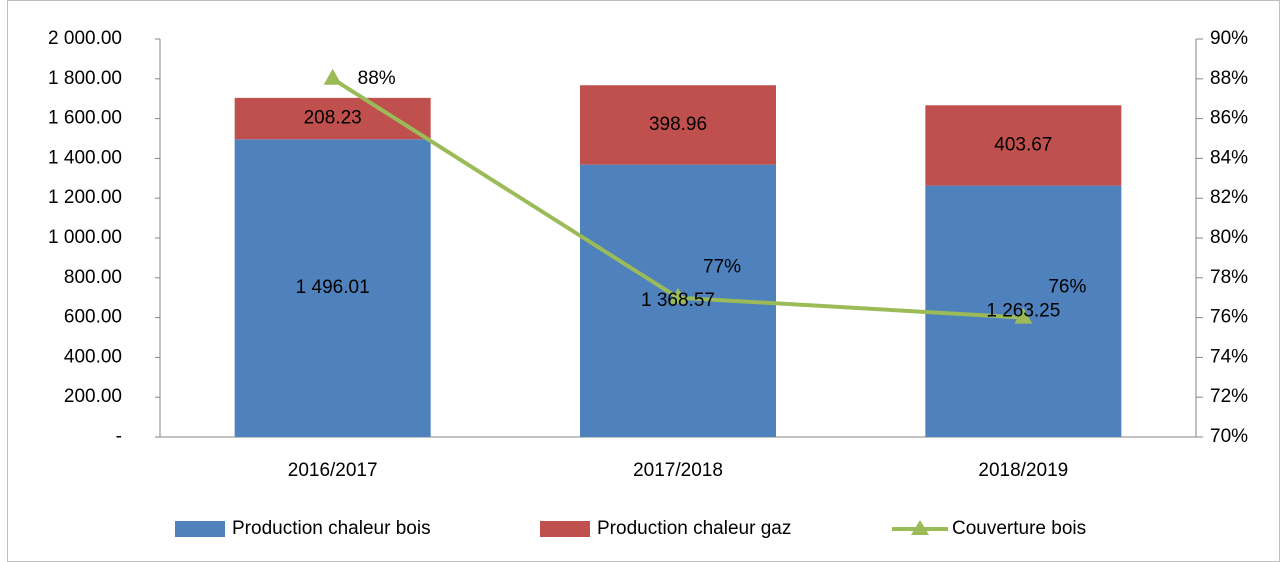  I want to click on legend-label: Production chaleur gaz, so click(694, 528).